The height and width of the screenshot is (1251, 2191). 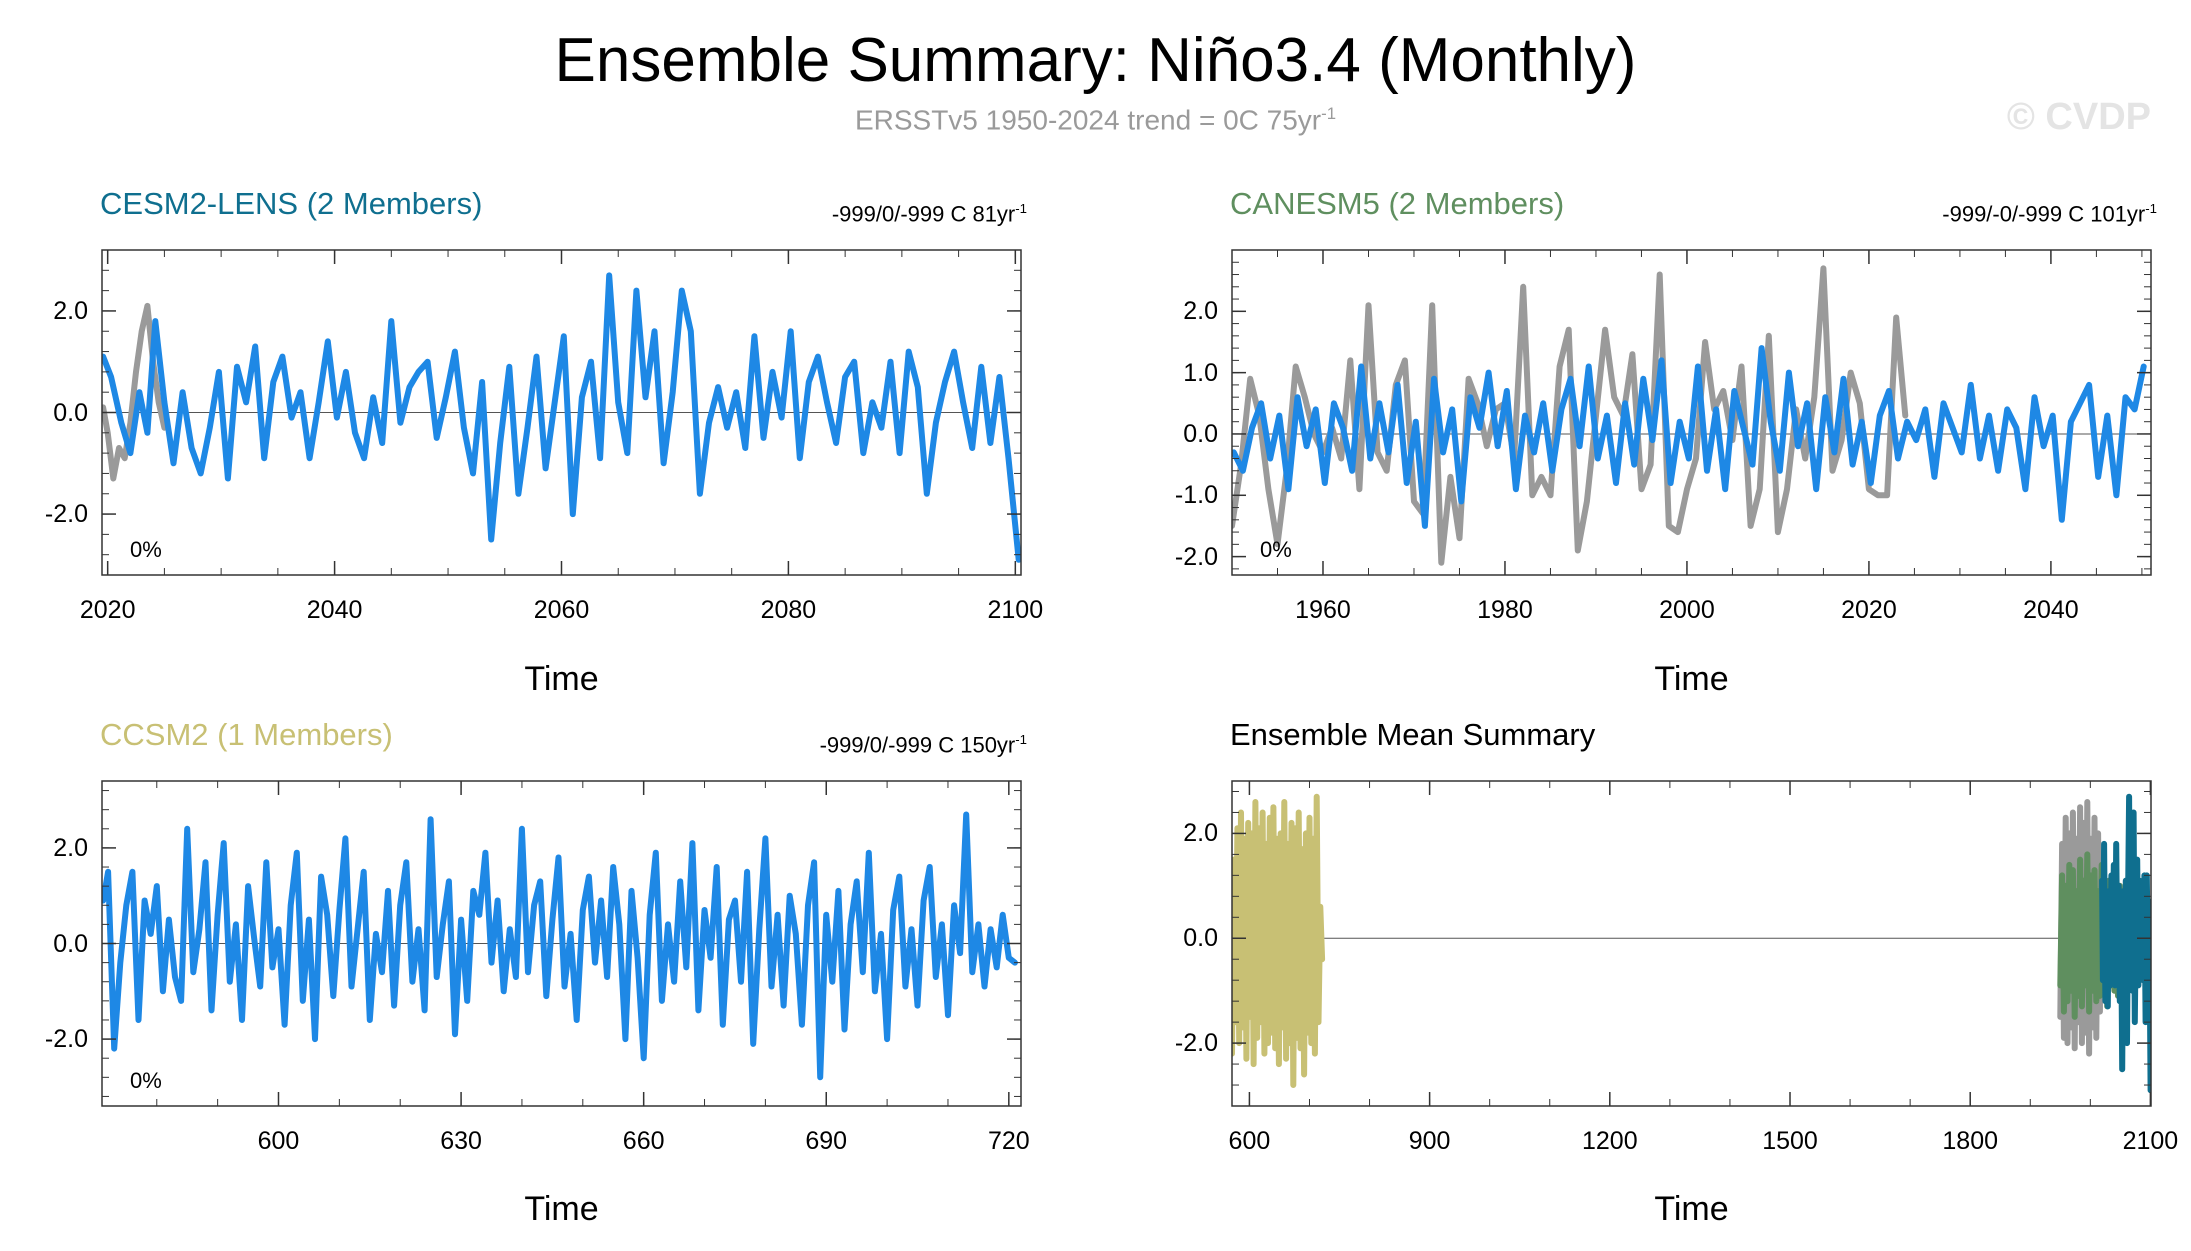 What do you see at coordinates (561, 1209) in the screenshot?
I see `x-axis-label-ccsm2: Time` at bounding box center [561, 1209].